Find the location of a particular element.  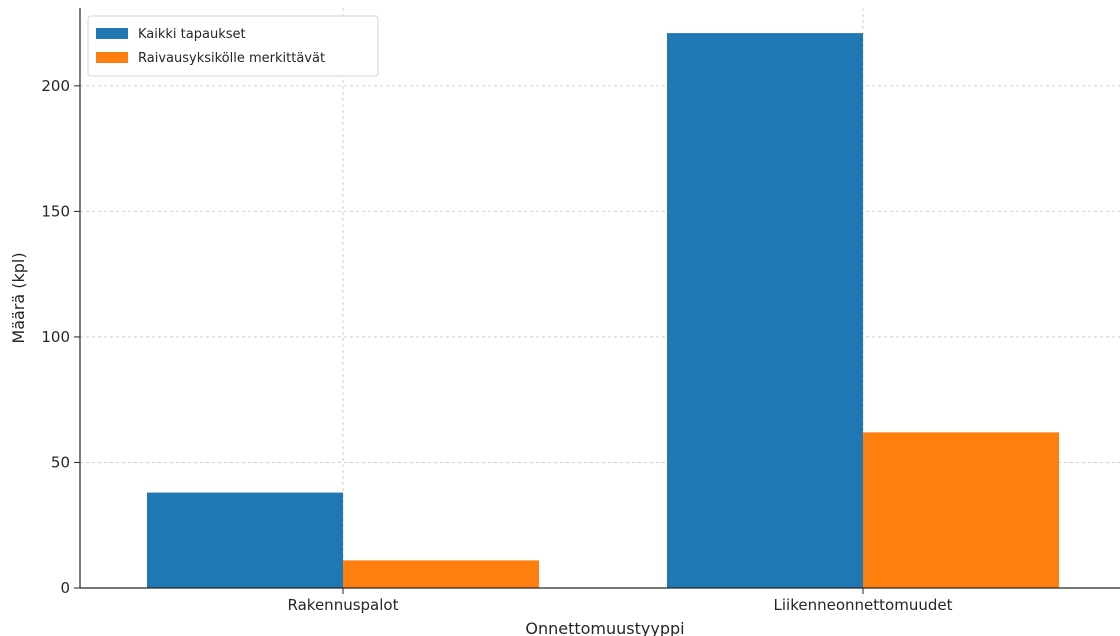

y-ticks: 0 50 100 150 200 is located at coordinates (60, 337).